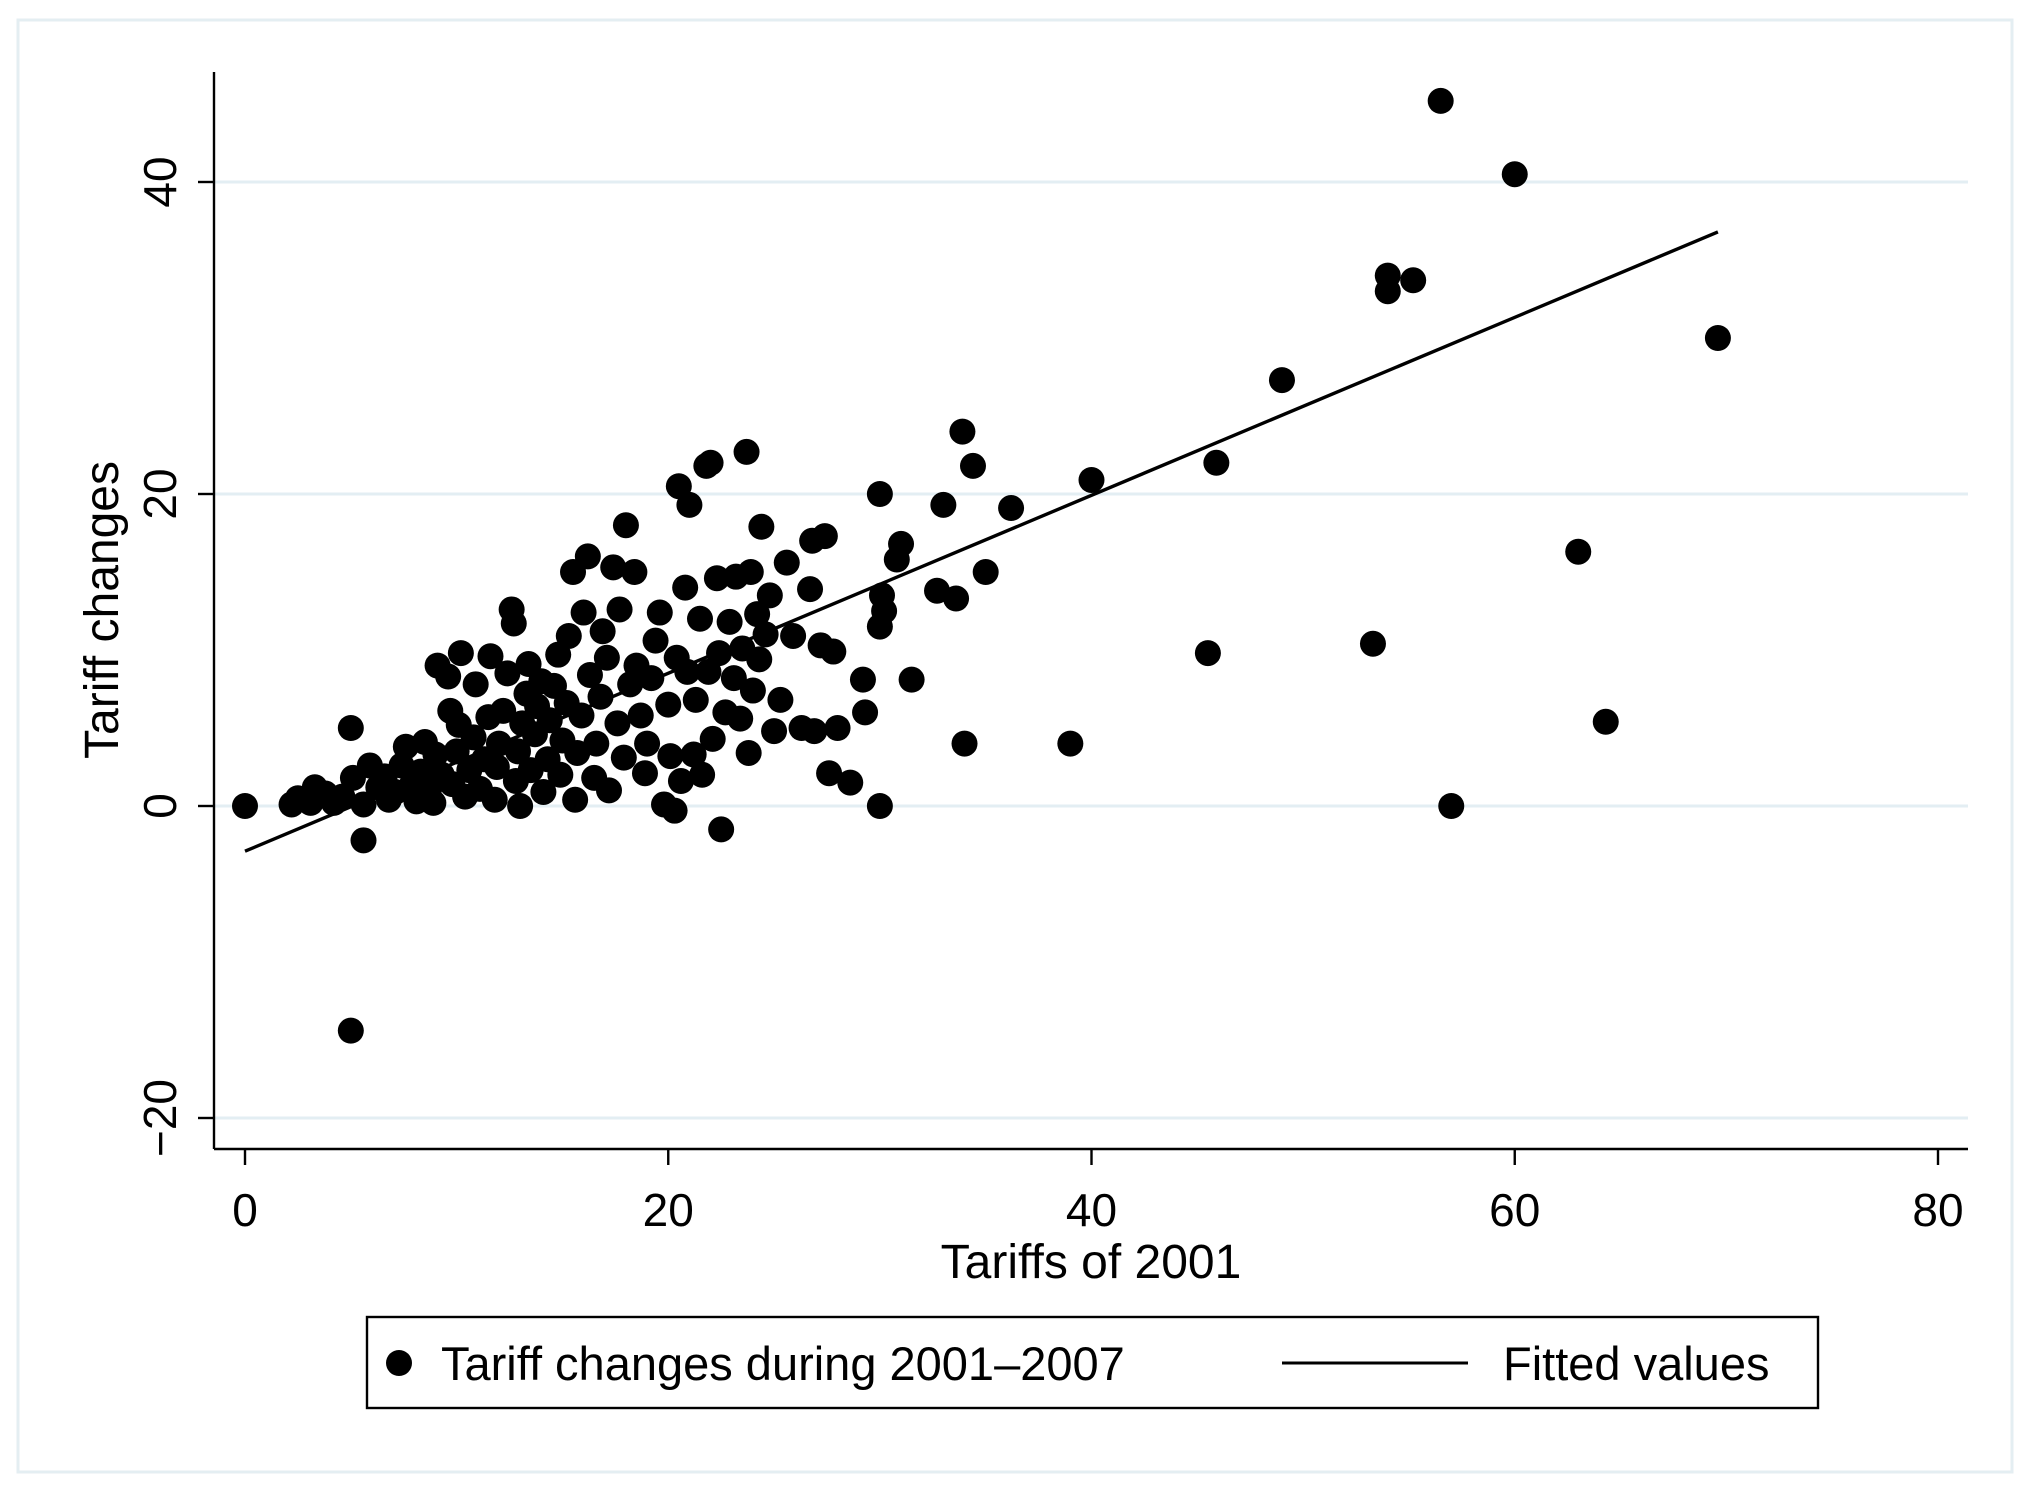  Describe the element at coordinates (399, 1363) in the screenshot. I see `legend-scatter-marker` at that location.